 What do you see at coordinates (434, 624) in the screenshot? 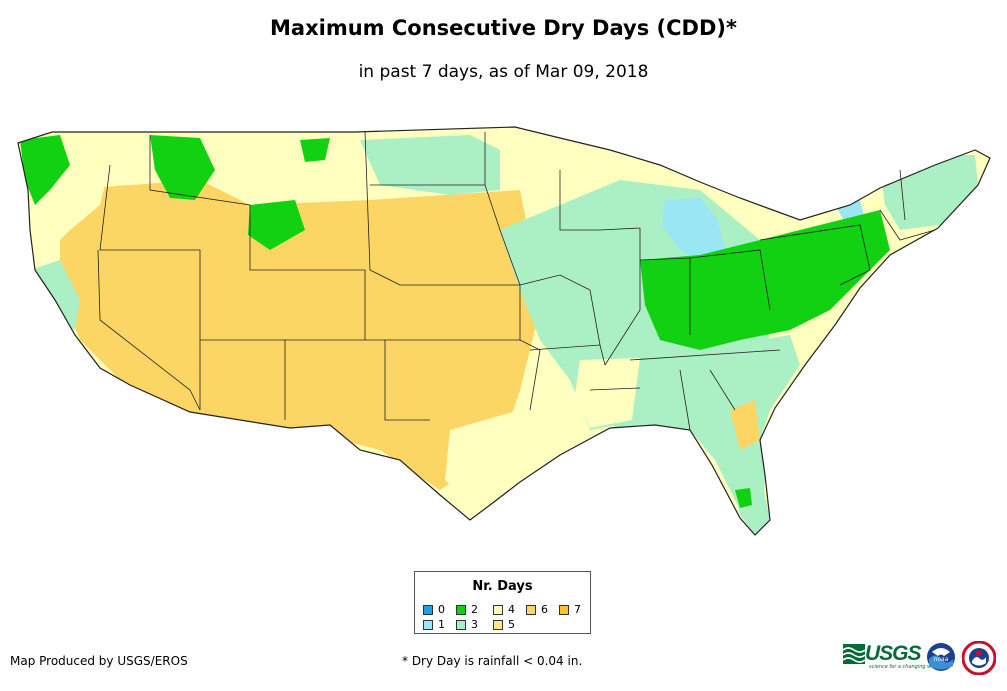
I see `legend-item-1: 1` at bounding box center [434, 624].